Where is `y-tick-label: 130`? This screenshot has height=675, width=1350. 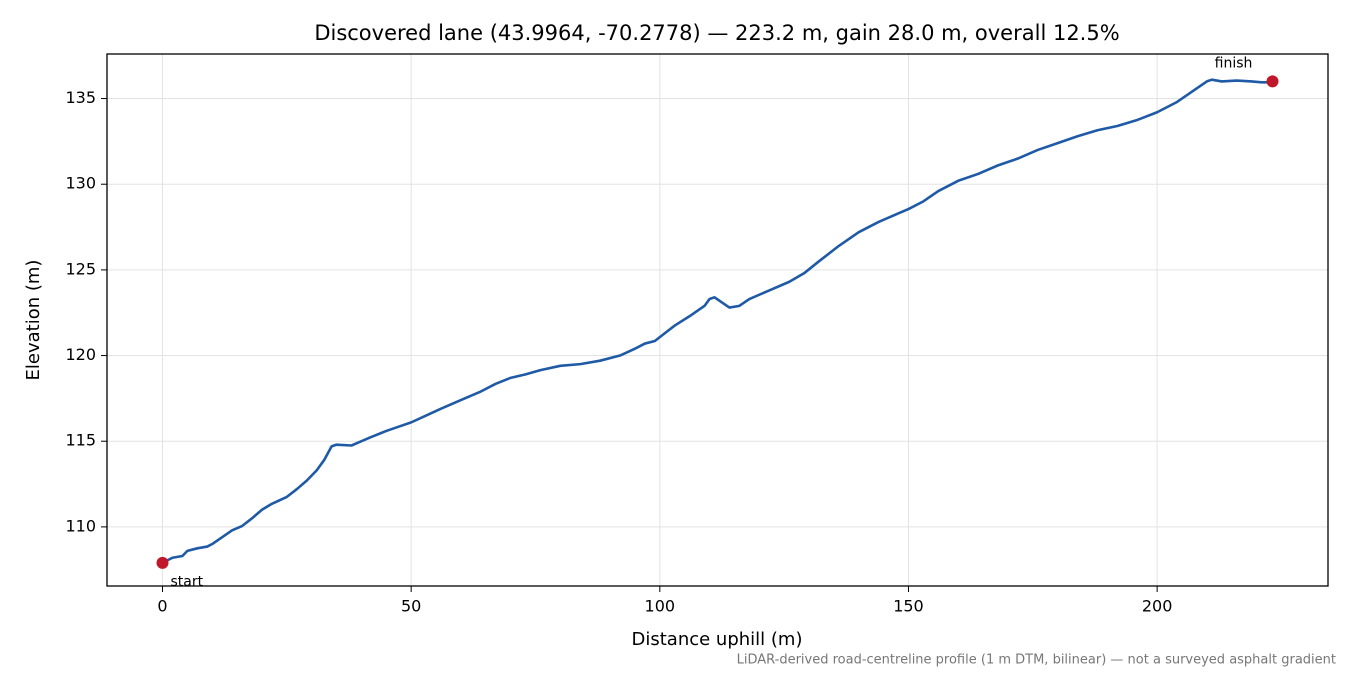
y-tick-label: 130 is located at coordinates (80, 183).